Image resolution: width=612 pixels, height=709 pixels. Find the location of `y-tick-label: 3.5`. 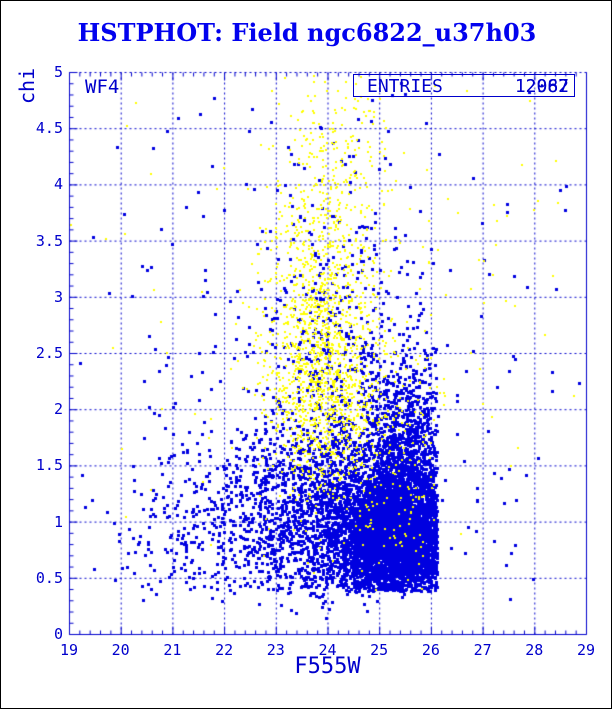

y-tick-label: 3.5 is located at coordinates (49, 240).